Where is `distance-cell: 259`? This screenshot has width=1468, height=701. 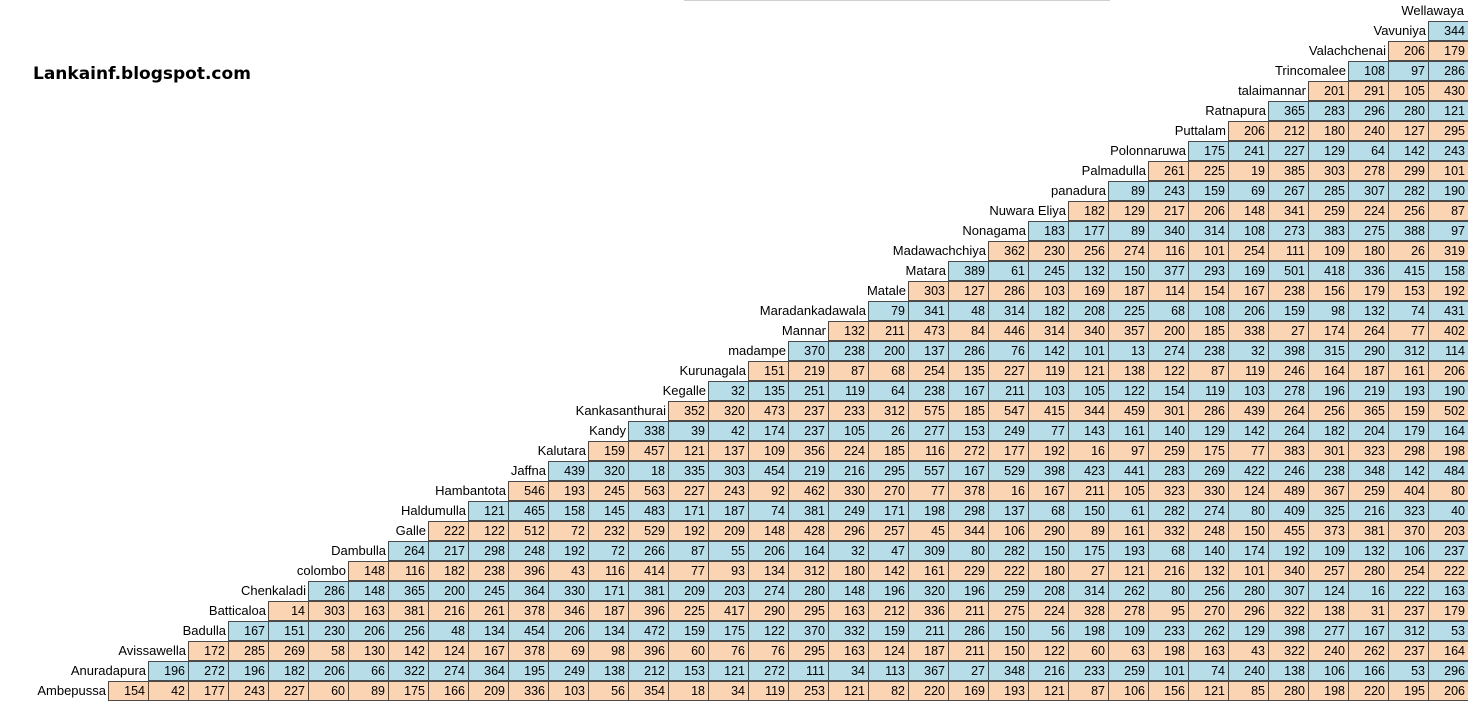 distance-cell: 259 is located at coordinates (1168, 451).